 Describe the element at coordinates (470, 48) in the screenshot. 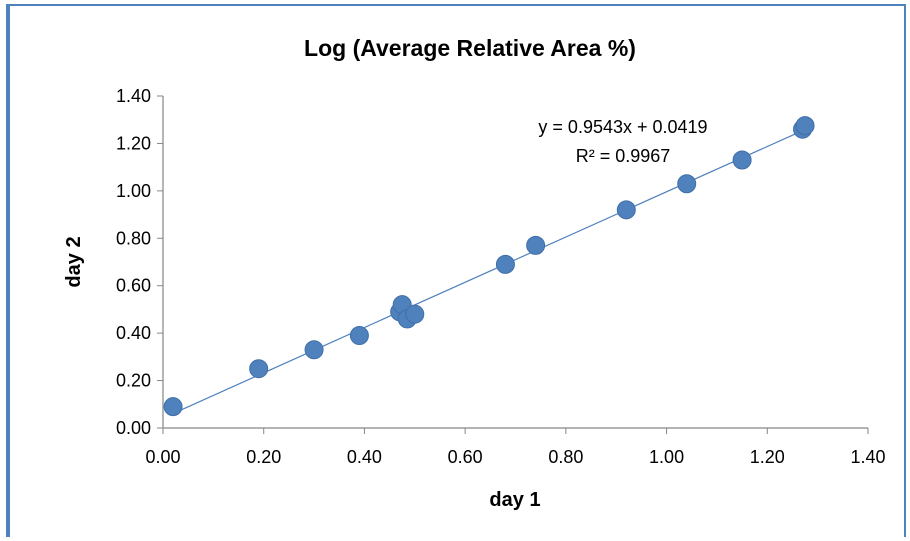

I see `chart-title: Log (Average Relative Area %)` at that location.